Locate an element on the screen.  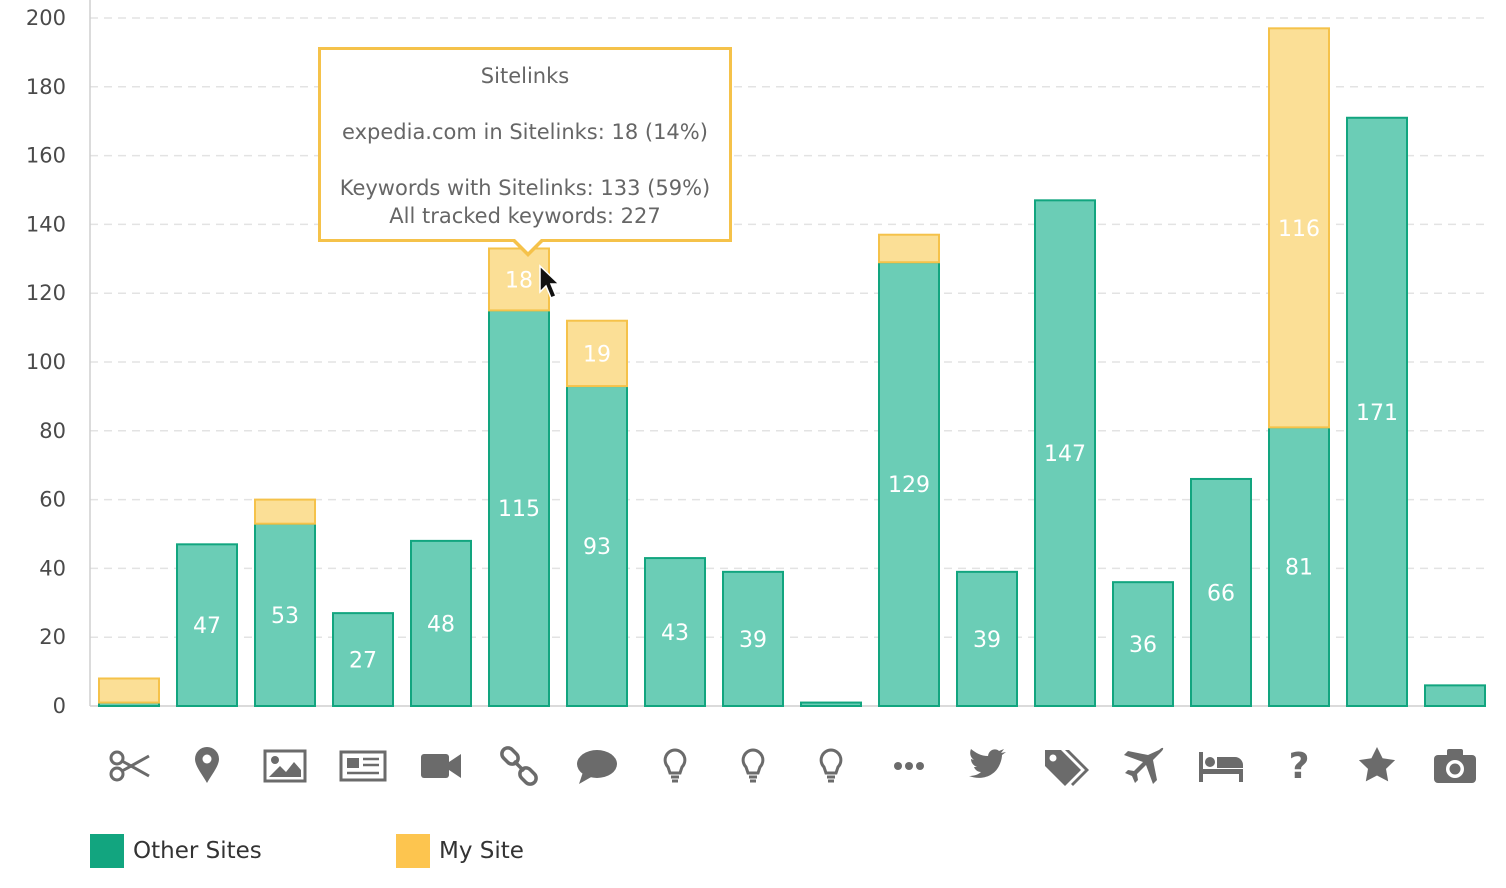
bar-value-label: 116 is located at coordinates (1299, 229).